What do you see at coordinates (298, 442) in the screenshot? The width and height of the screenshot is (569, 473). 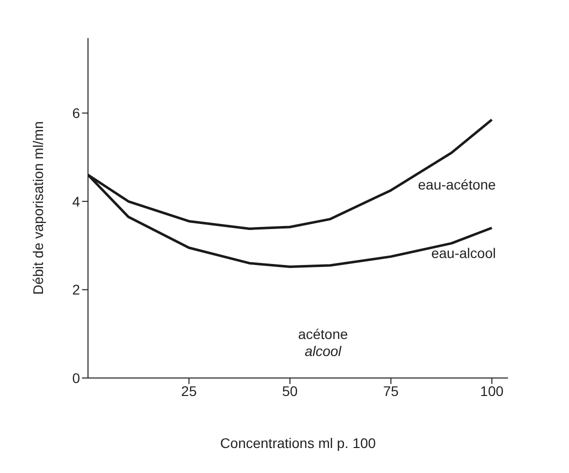 I see `x-axis-title: Concentrations ml p. 100` at bounding box center [298, 442].